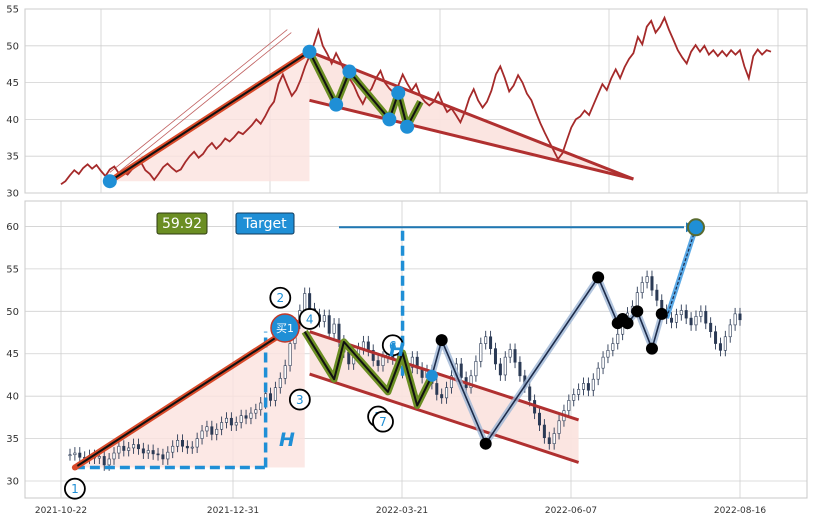  What do you see at coordinates (12, 10) in the screenshot?
I see `top-y-tick-label: 55` at bounding box center [12, 10].